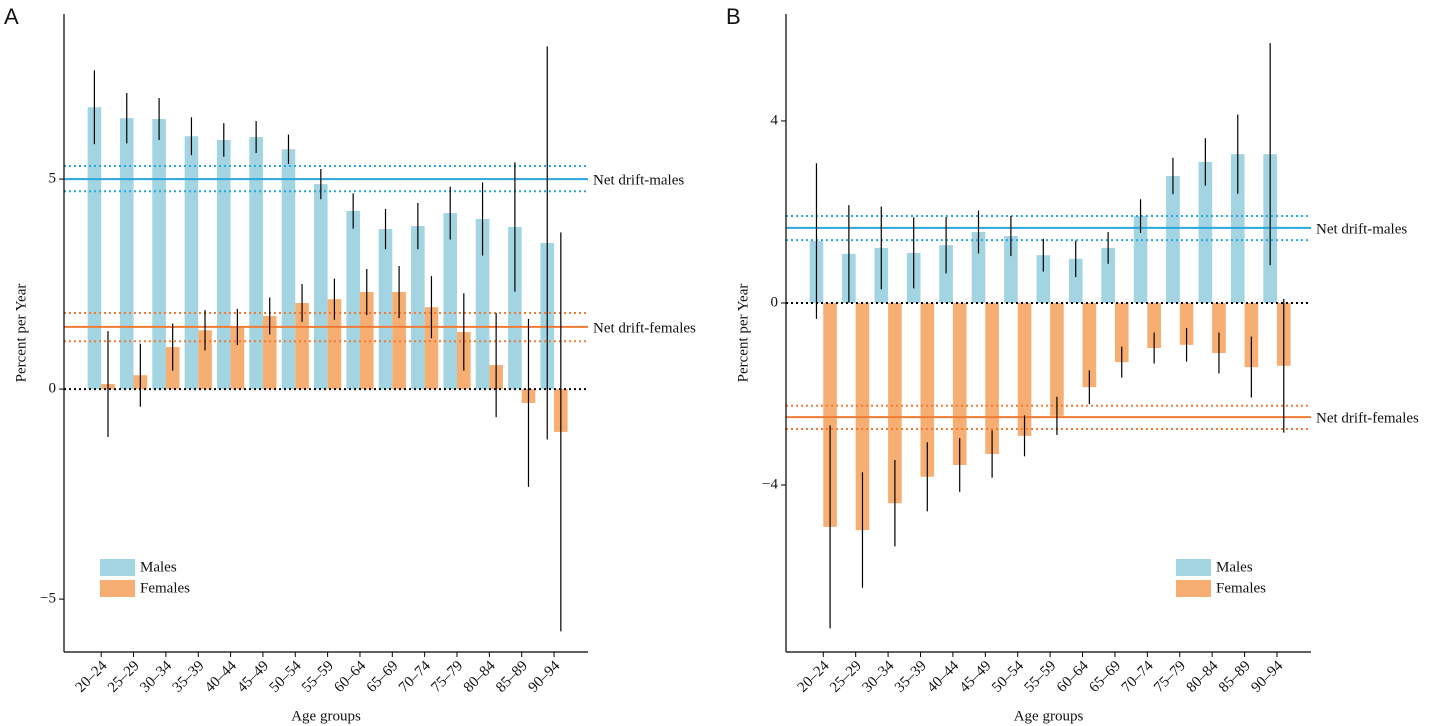 This screenshot has height=726, width=1435. Describe the element at coordinates (733, 16) in the screenshot. I see `panel-label: B` at that location.